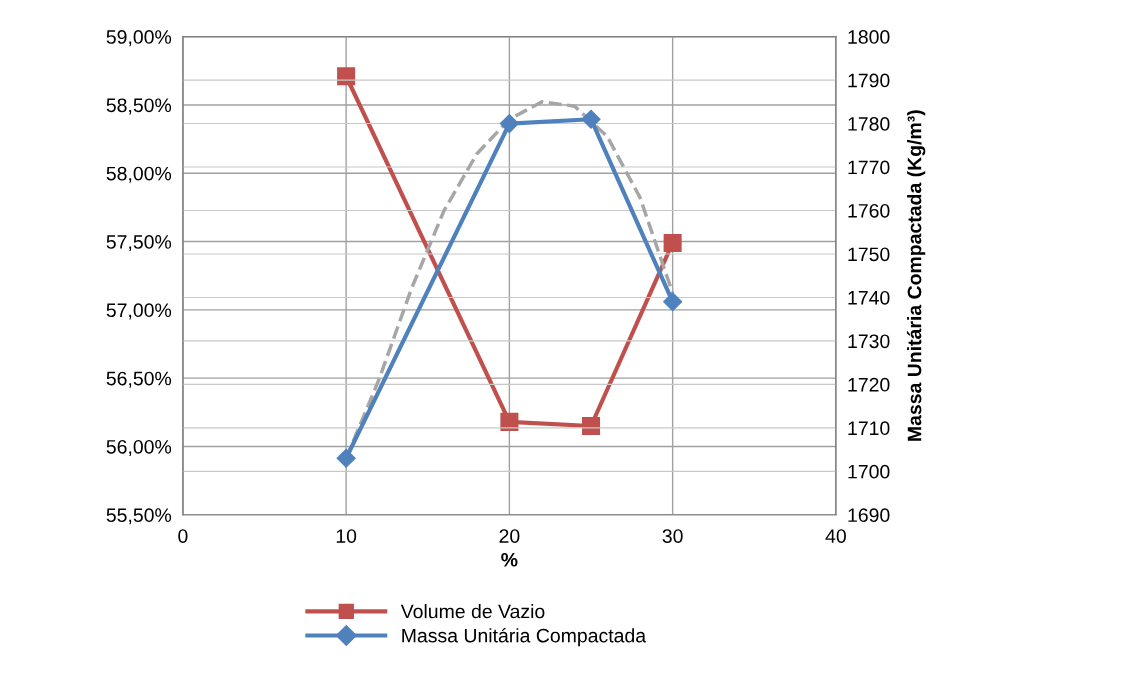 This screenshot has width=1122, height=691. I want to click on legend-label: Volume de Vazio, so click(472, 611).